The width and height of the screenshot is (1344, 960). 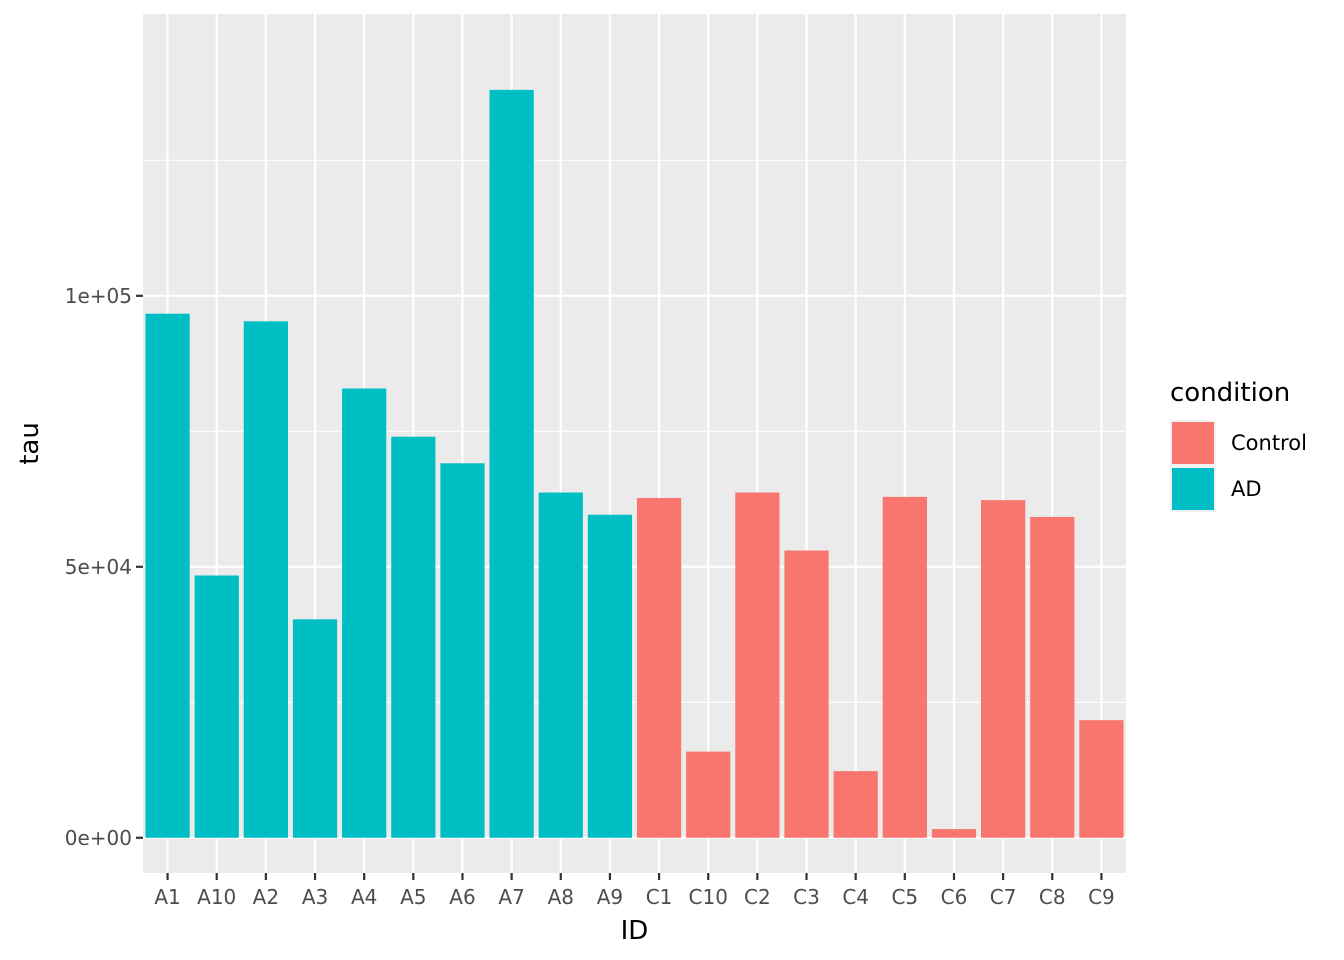 I want to click on x-tick-label: C8, so click(x=1052, y=897).